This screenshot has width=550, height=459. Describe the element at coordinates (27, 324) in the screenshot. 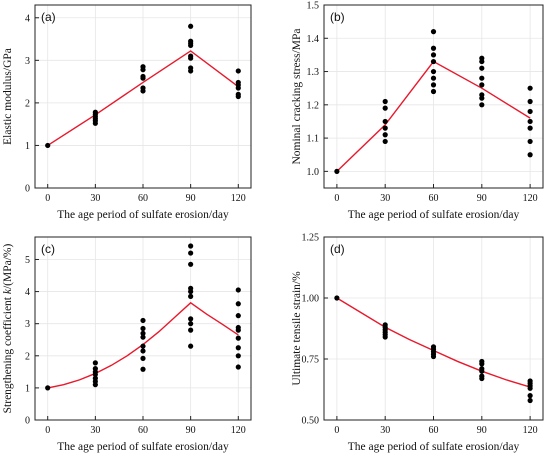

I see `y-tick-label: 3` at that location.